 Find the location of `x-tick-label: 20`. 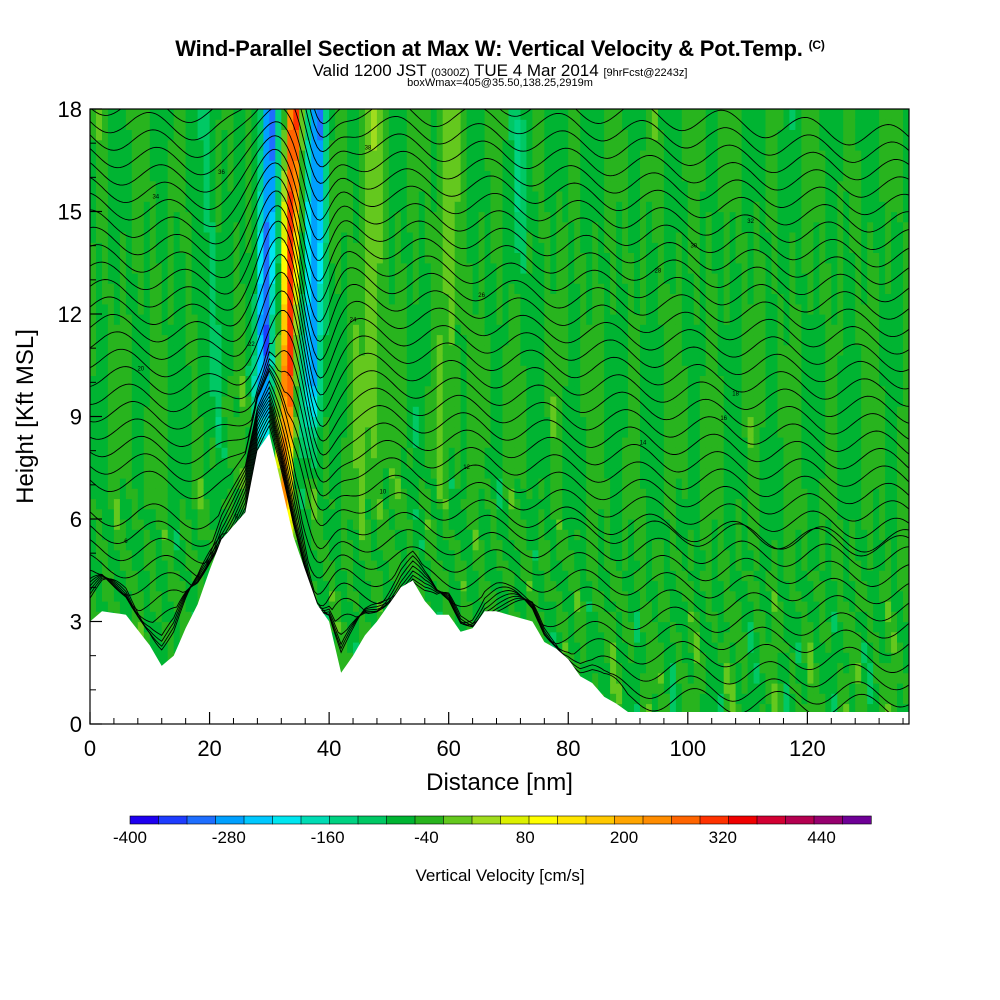

x-tick-label: 20 is located at coordinates (209, 748).